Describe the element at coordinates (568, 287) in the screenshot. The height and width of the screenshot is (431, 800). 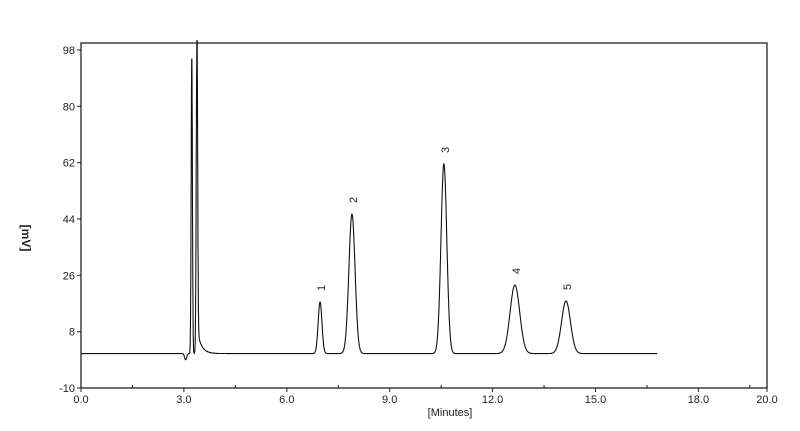
I see `peak-label: 5` at that location.